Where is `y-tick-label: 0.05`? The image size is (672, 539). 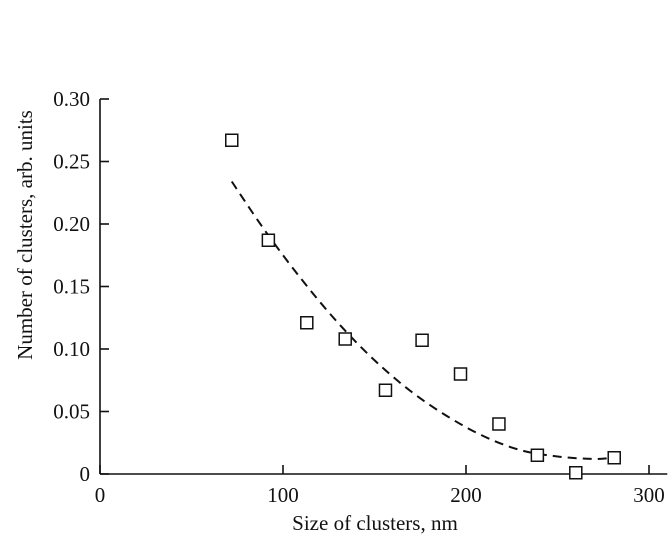 y-tick-label: 0.05 is located at coordinates (71, 412).